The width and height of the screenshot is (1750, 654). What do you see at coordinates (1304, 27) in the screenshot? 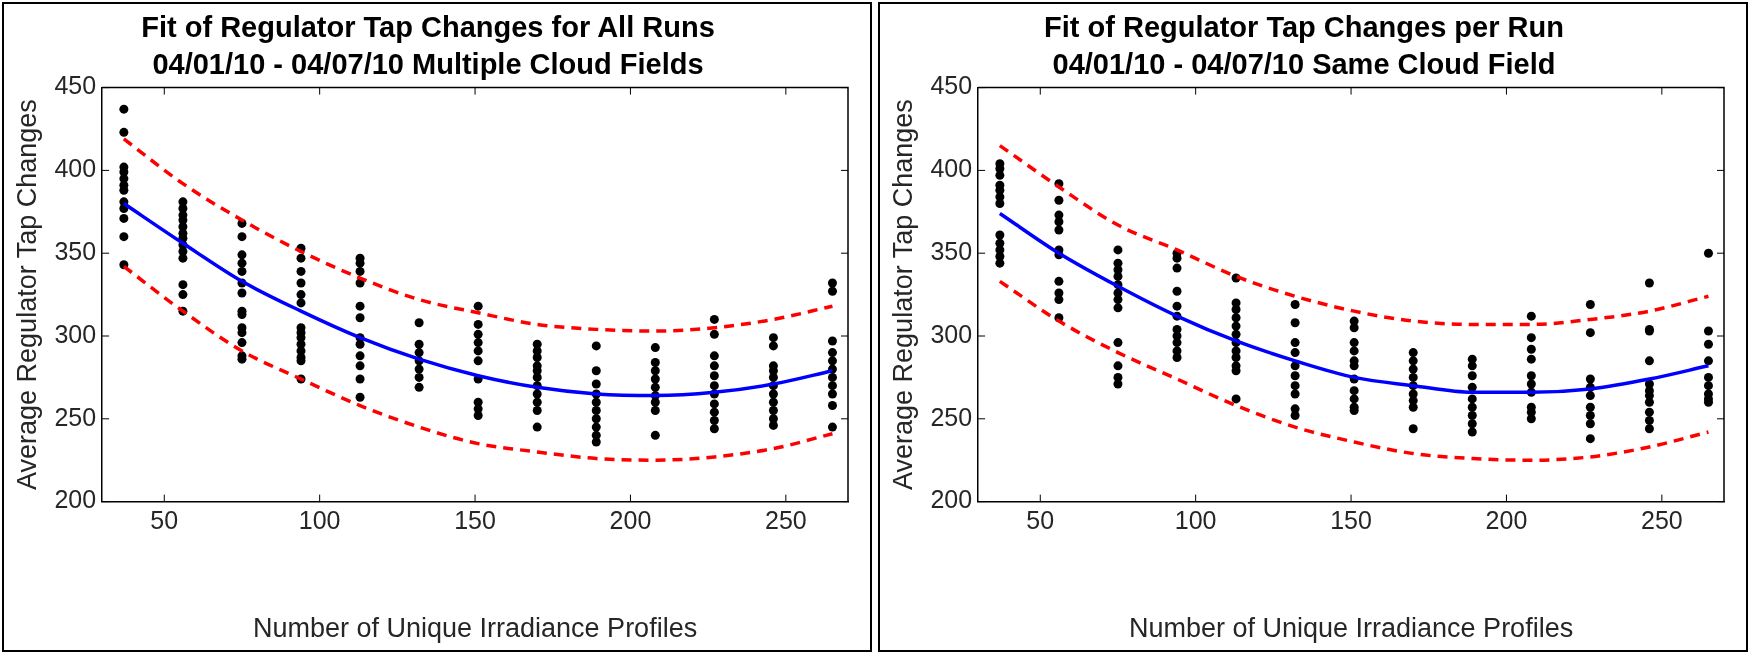
I see `chart-title: Fit of Regulator Tap Changes per Run` at bounding box center [1304, 27].